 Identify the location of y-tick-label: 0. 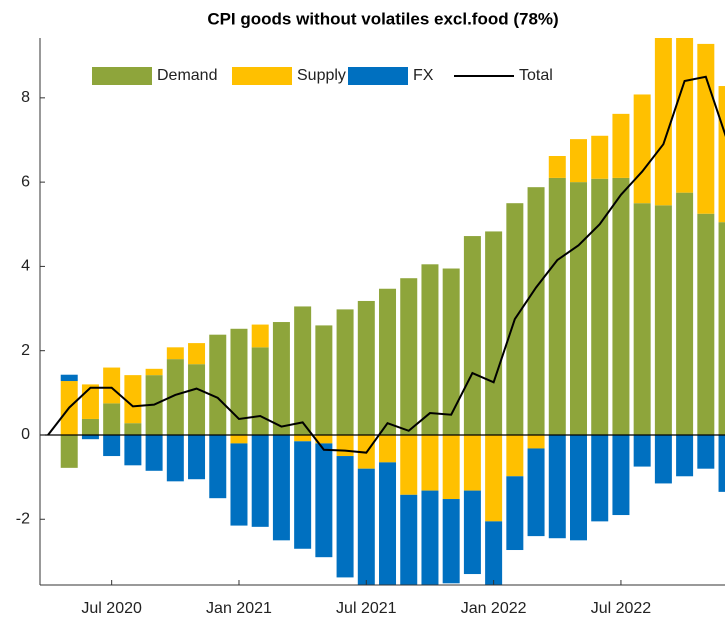
(25, 434).